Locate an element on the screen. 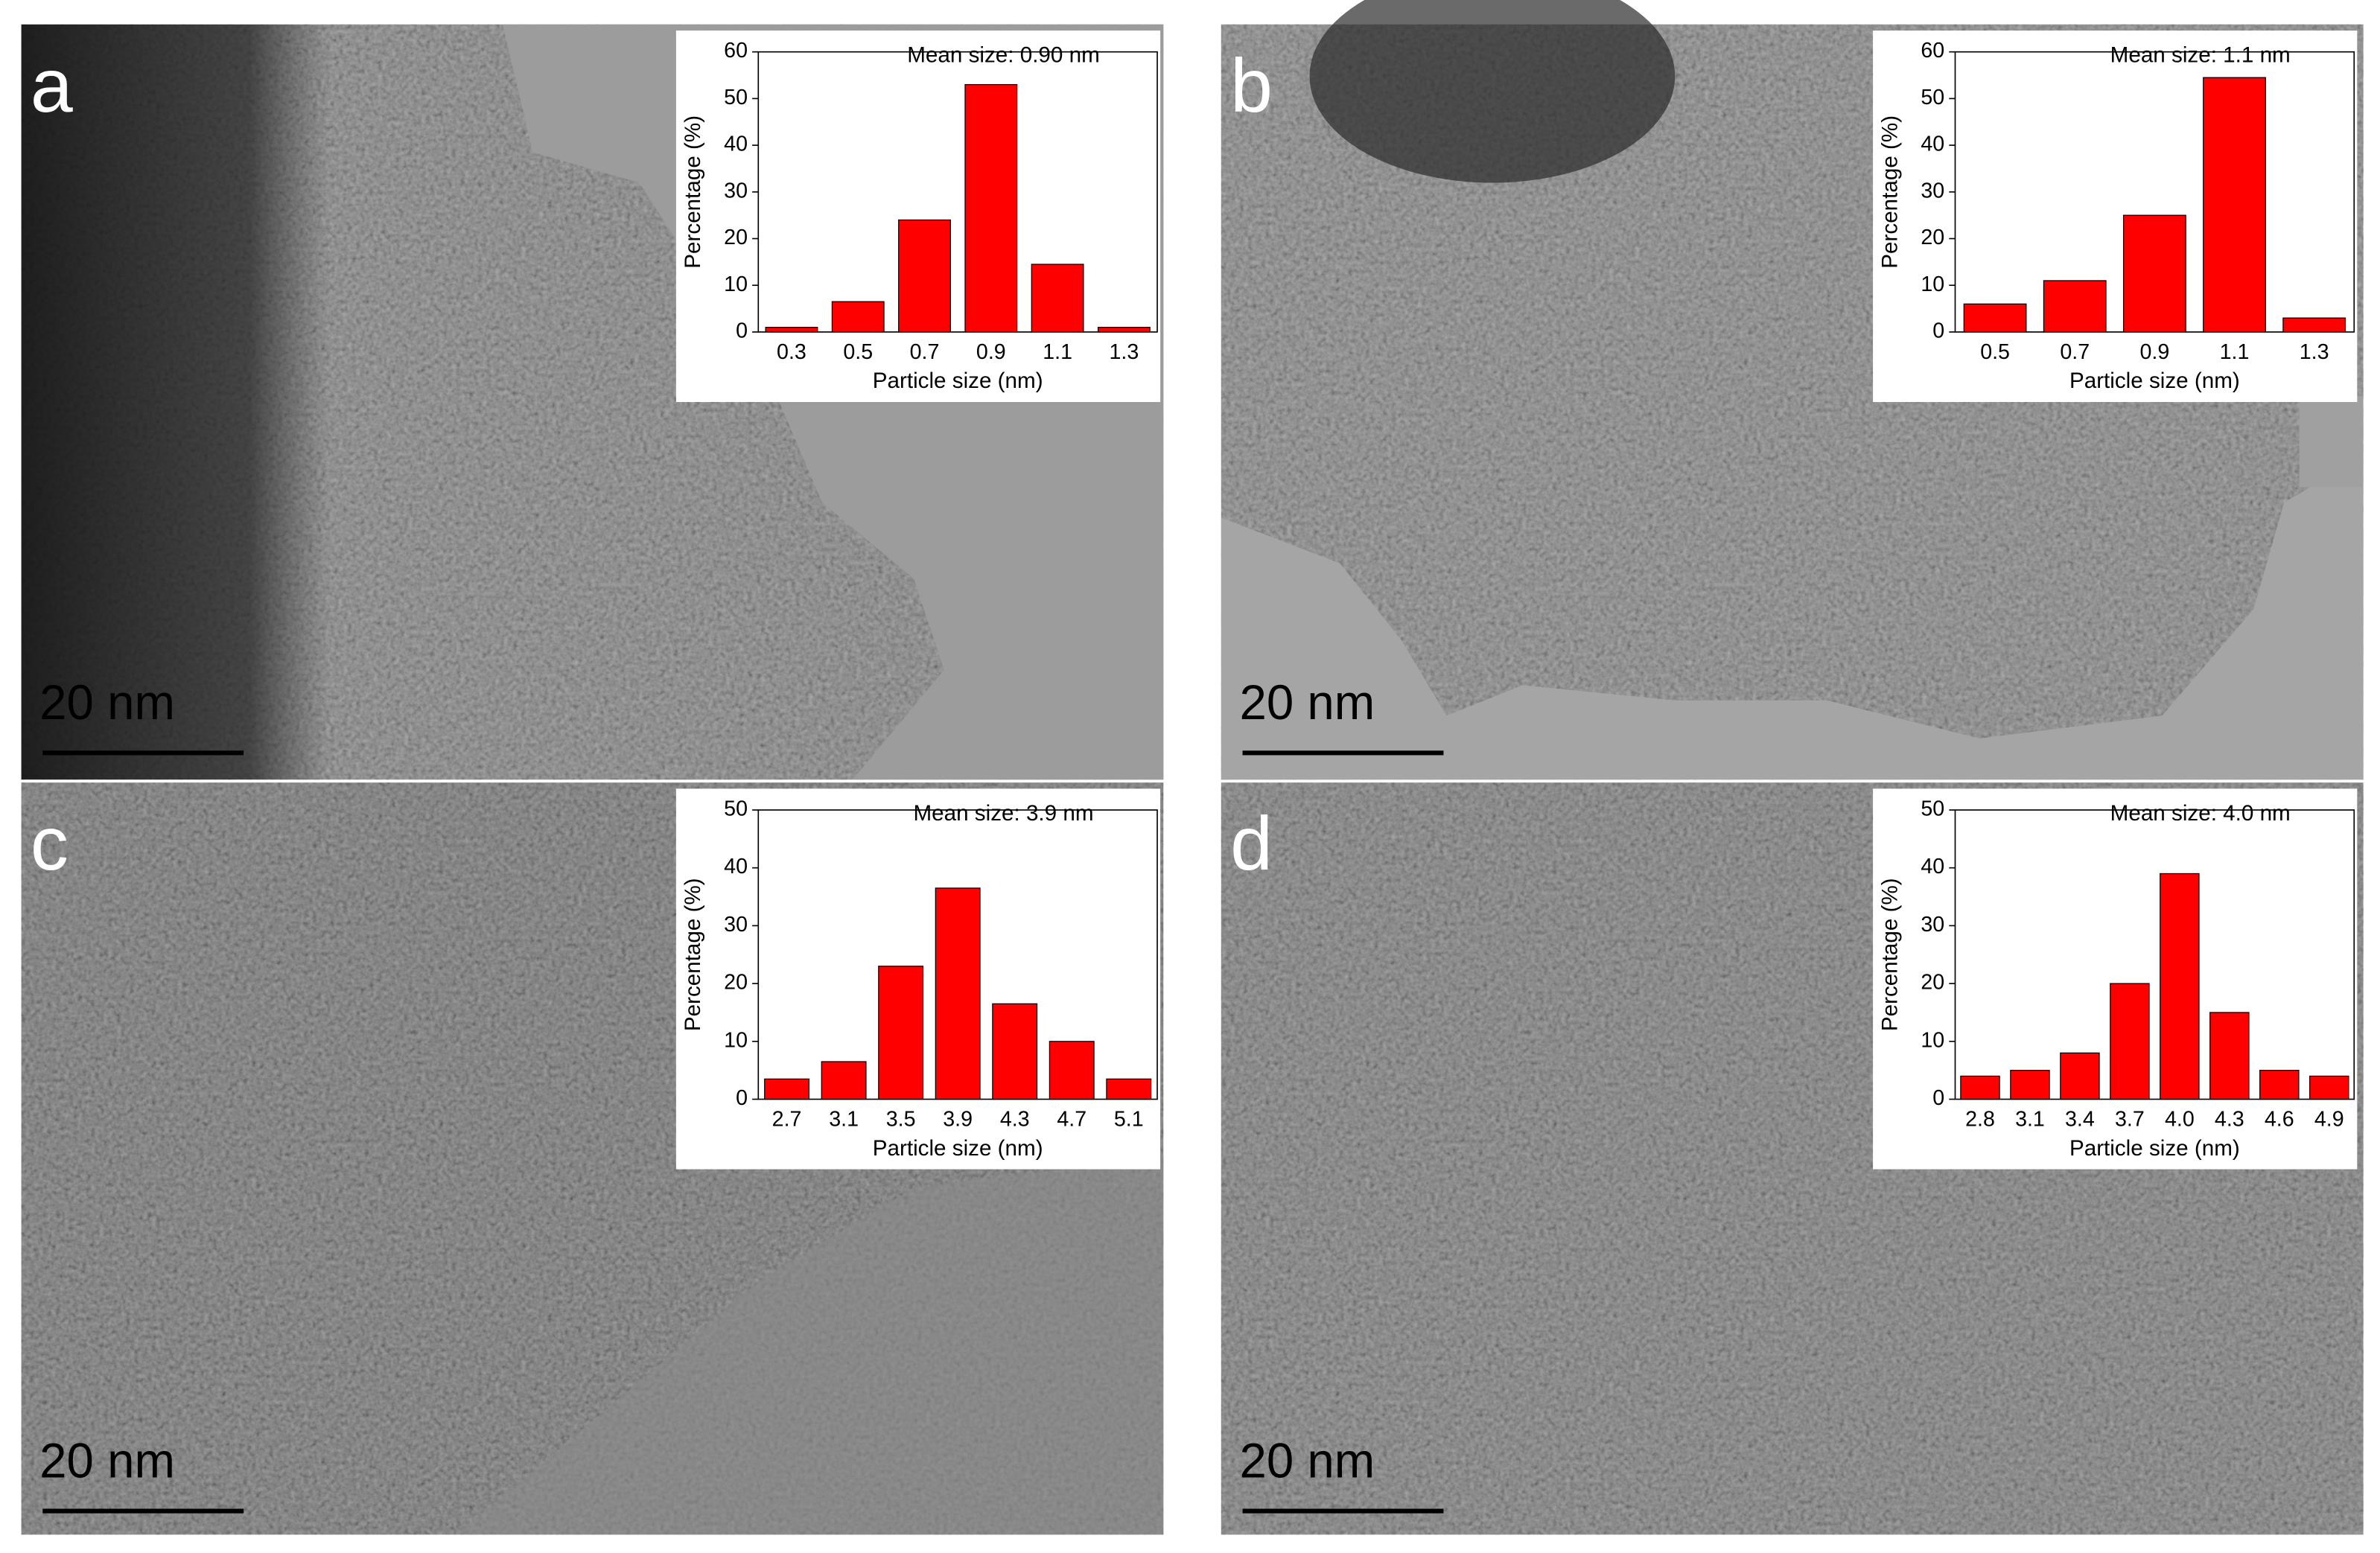 The width and height of the screenshot is (2380, 1553). x-tick-label: 3.4 is located at coordinates (2080, 1120).